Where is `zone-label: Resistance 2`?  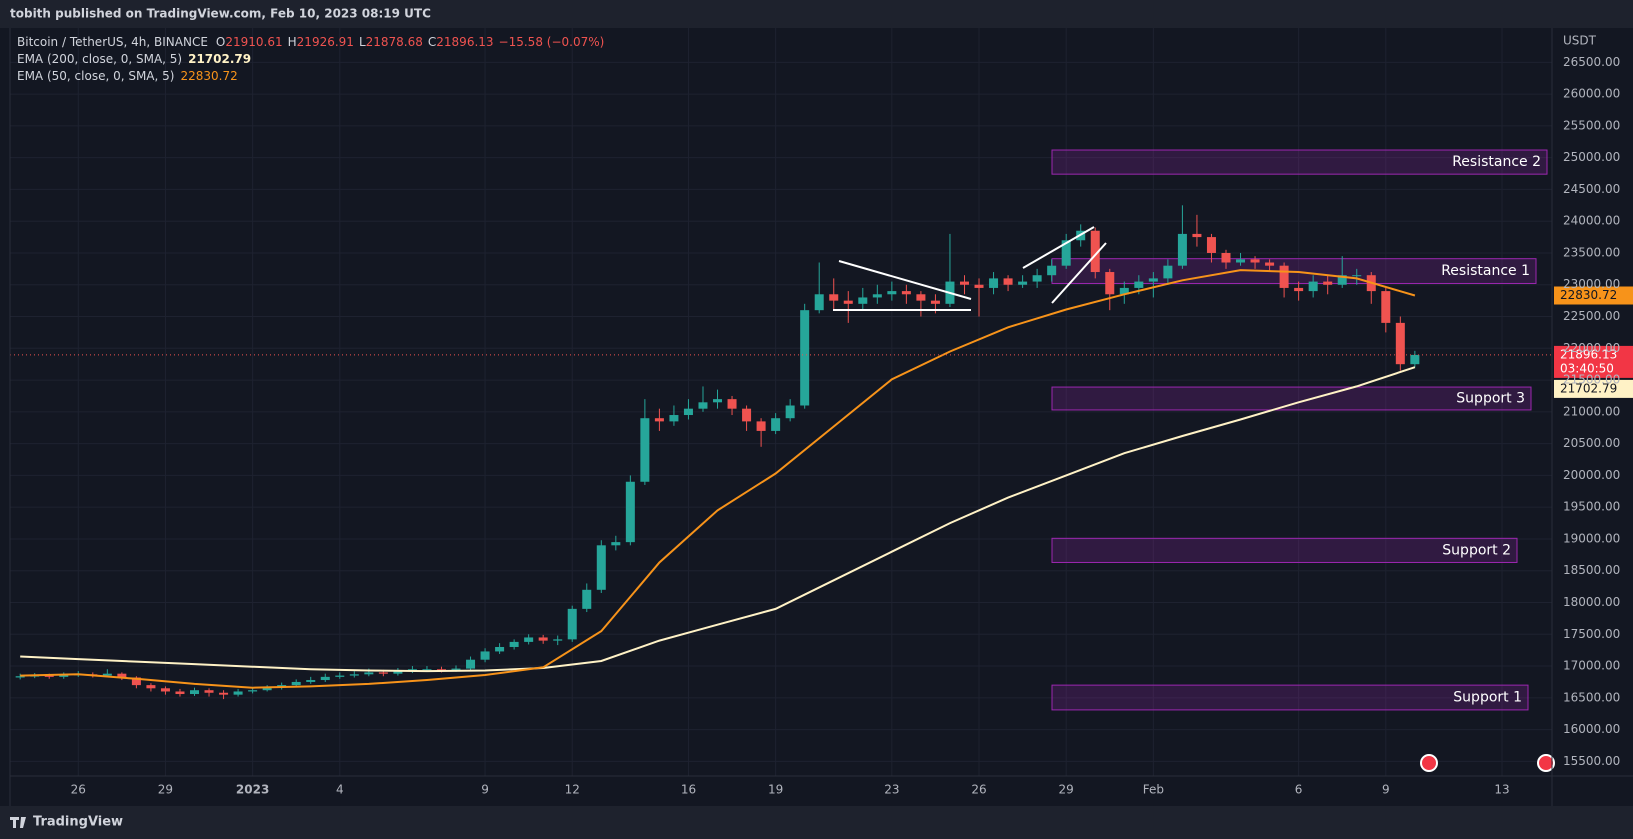
zone-label: Resistance 2 is located at coordinates (1496, 162).